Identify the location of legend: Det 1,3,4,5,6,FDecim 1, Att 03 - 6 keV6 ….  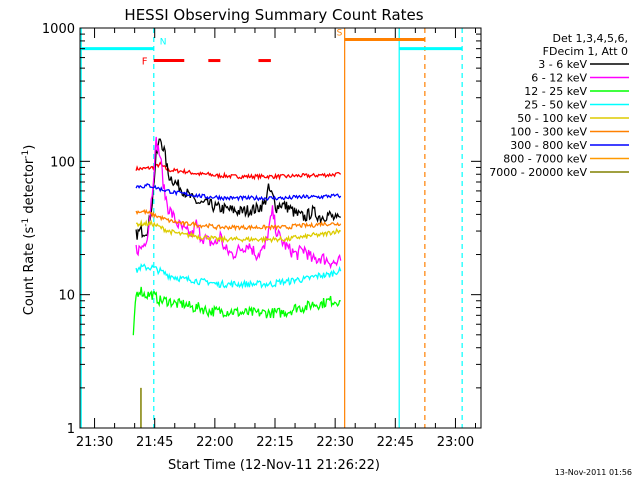
(559, 105).